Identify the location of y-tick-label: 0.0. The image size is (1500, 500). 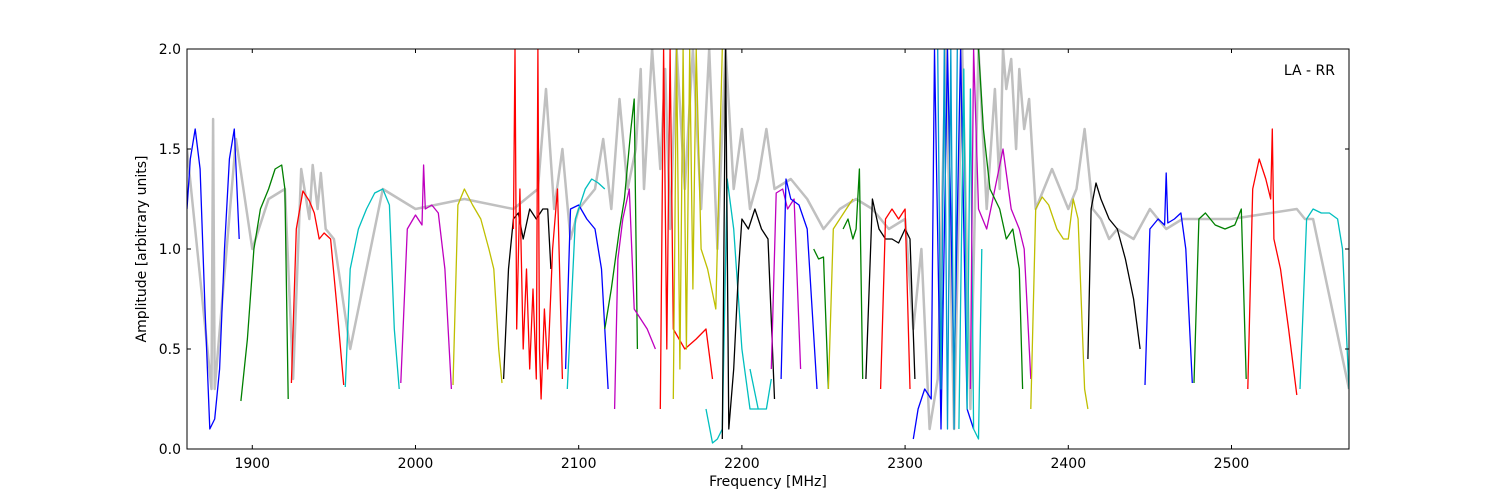
(170, 450).